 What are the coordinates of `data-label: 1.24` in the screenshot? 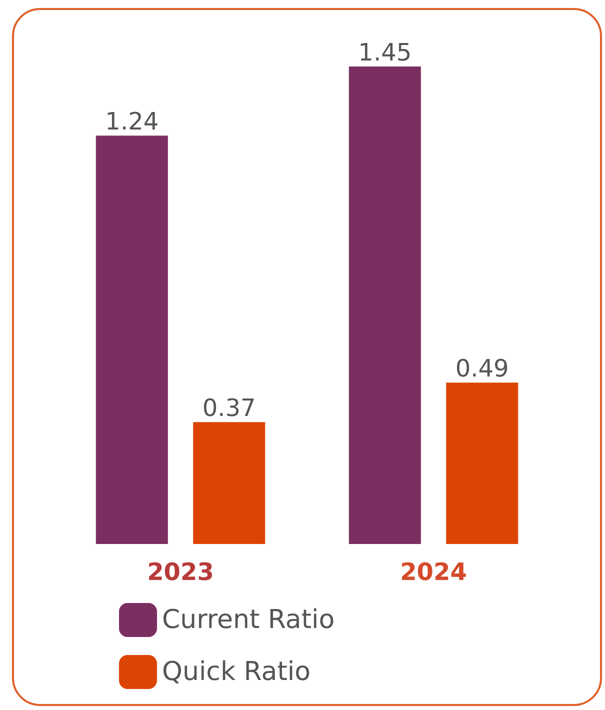 It's located at (132, 122).